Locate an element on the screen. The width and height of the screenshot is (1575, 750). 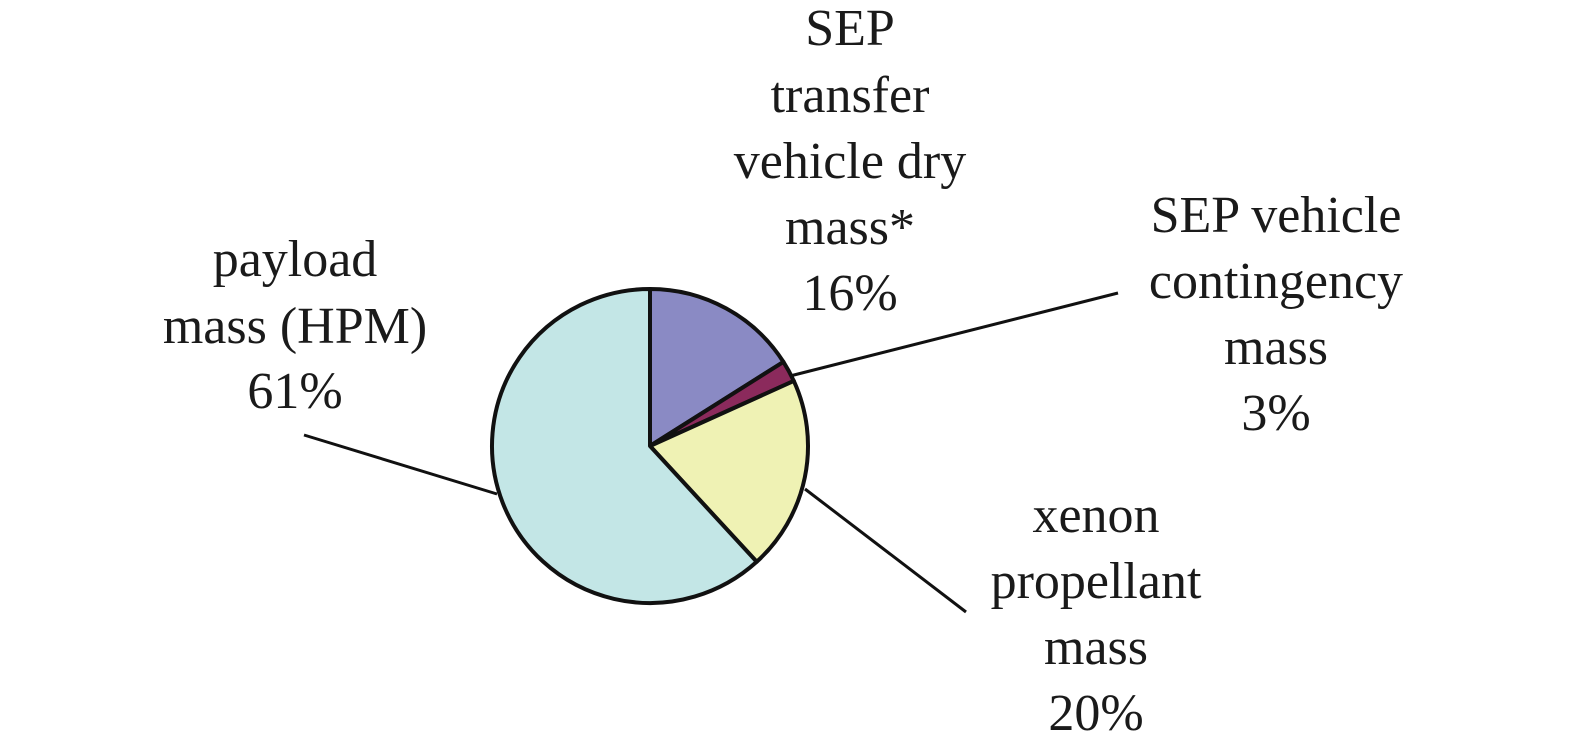
pie-slices is located at coordinates (650, 446).